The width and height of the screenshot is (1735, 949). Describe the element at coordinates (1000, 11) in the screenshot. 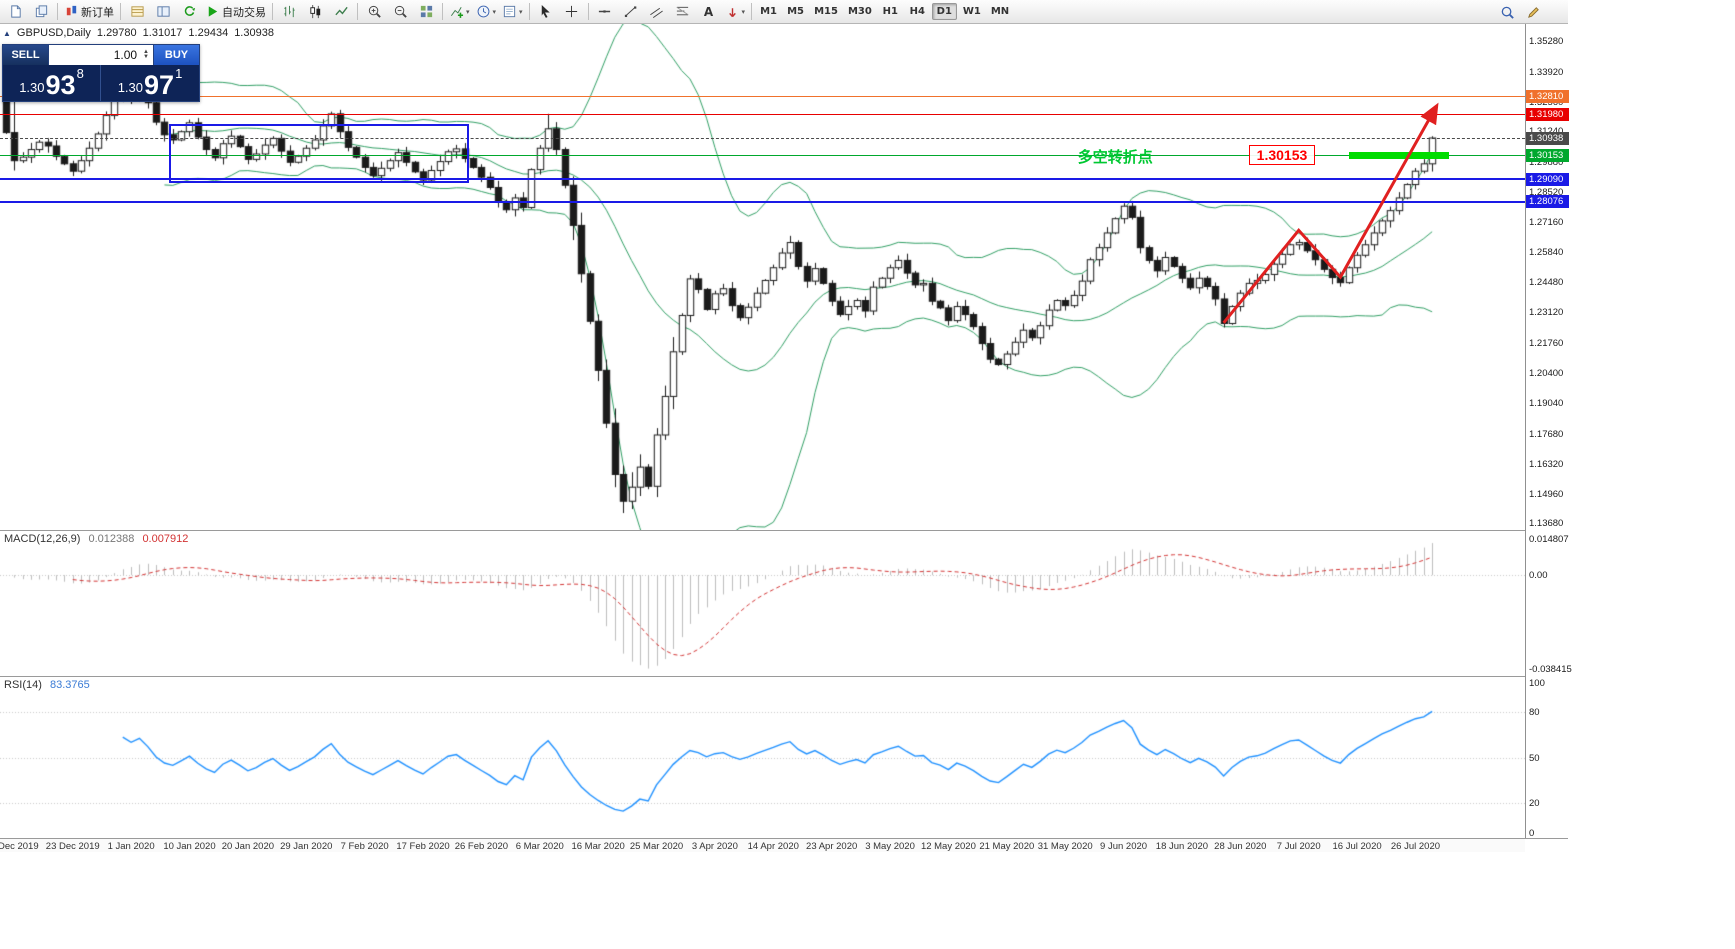

I see `timeframe-mn-button: MN` at that location.